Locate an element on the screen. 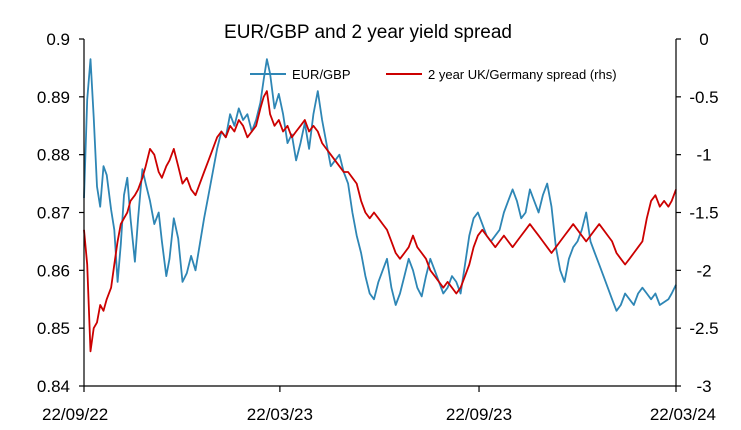  y-right-tick-label: -2 is located at coordinates (703, 270).